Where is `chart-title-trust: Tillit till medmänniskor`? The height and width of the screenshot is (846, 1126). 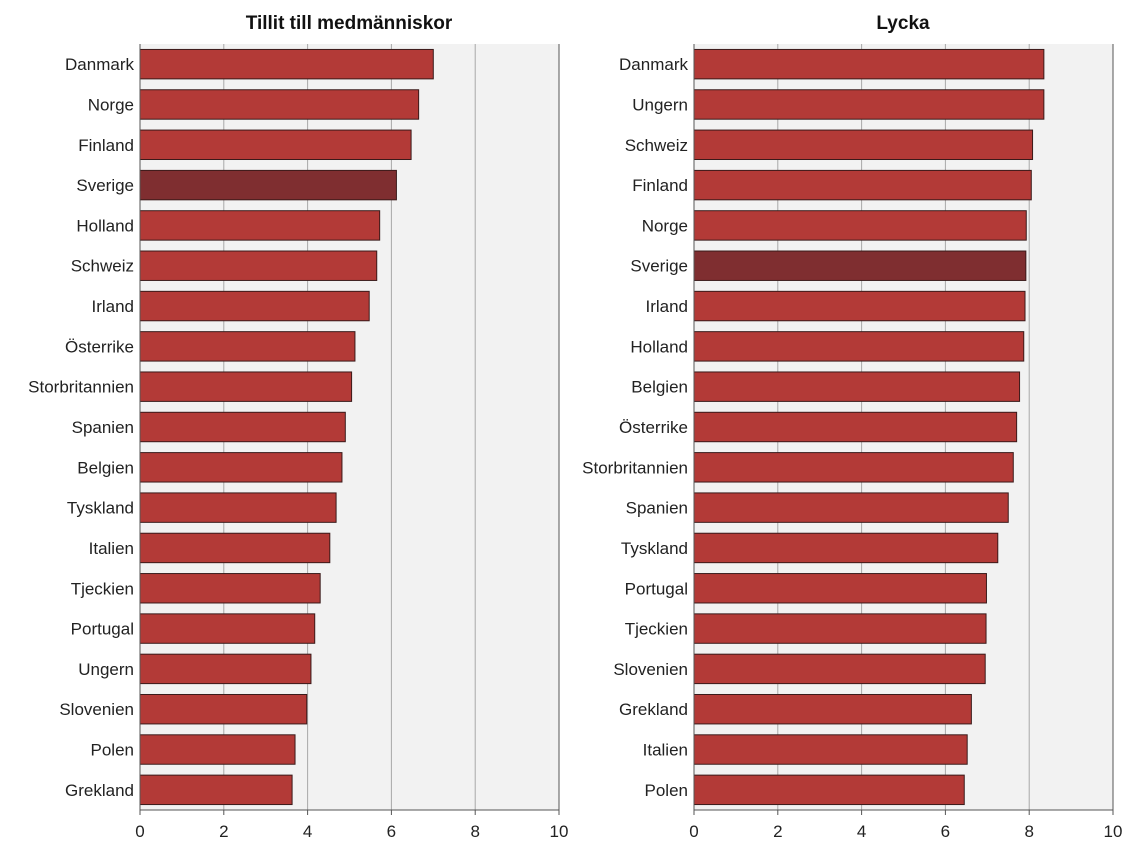
chart-title-trust: Tillit till medmänniskor is located at coordinates (349, 23).